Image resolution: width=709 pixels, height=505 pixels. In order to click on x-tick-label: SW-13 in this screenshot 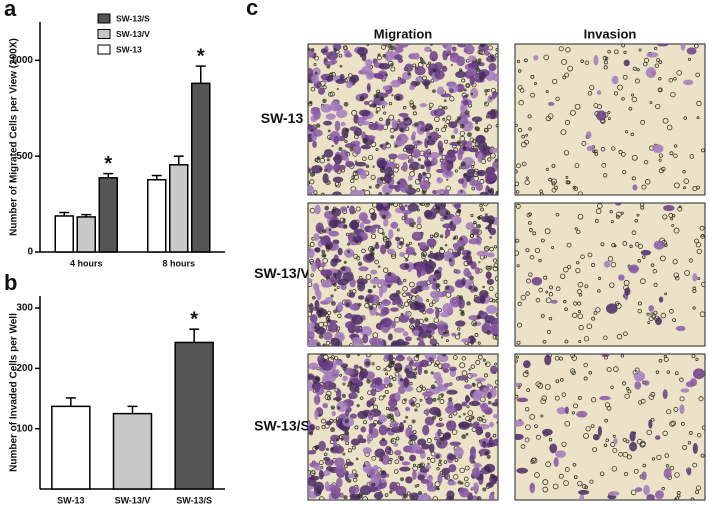, I will do `click(70, 500)`.